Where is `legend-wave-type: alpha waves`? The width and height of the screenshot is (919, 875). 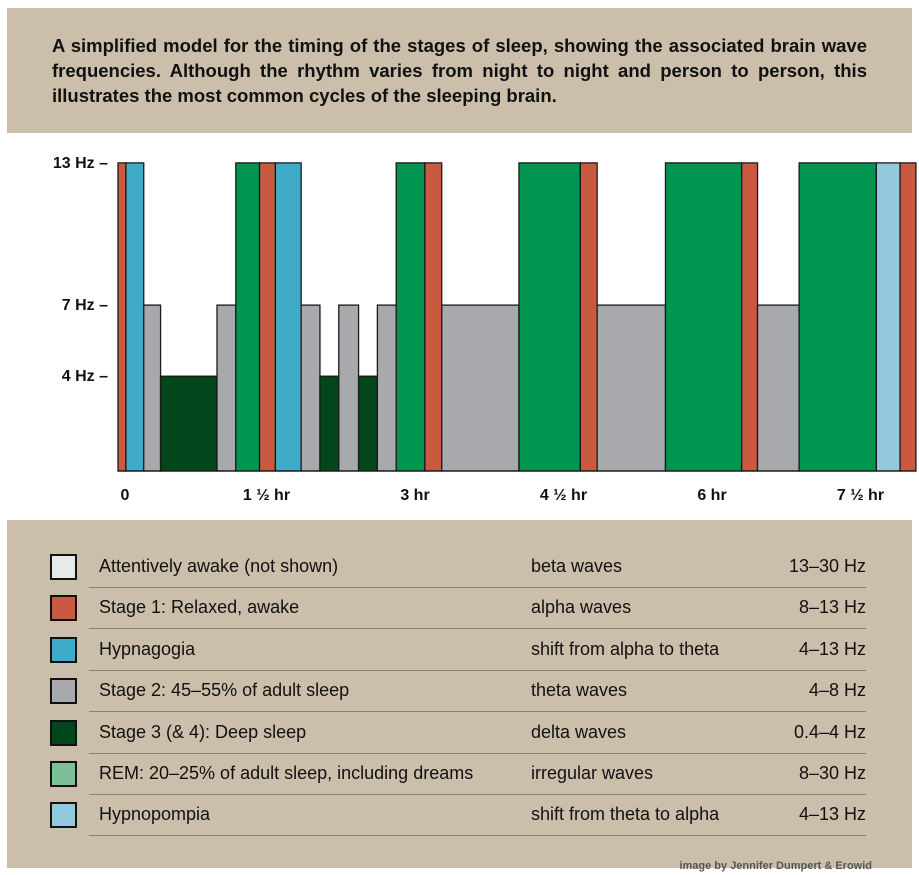 legend-wave-type: alpha waves is located at coordinates (581, 607).